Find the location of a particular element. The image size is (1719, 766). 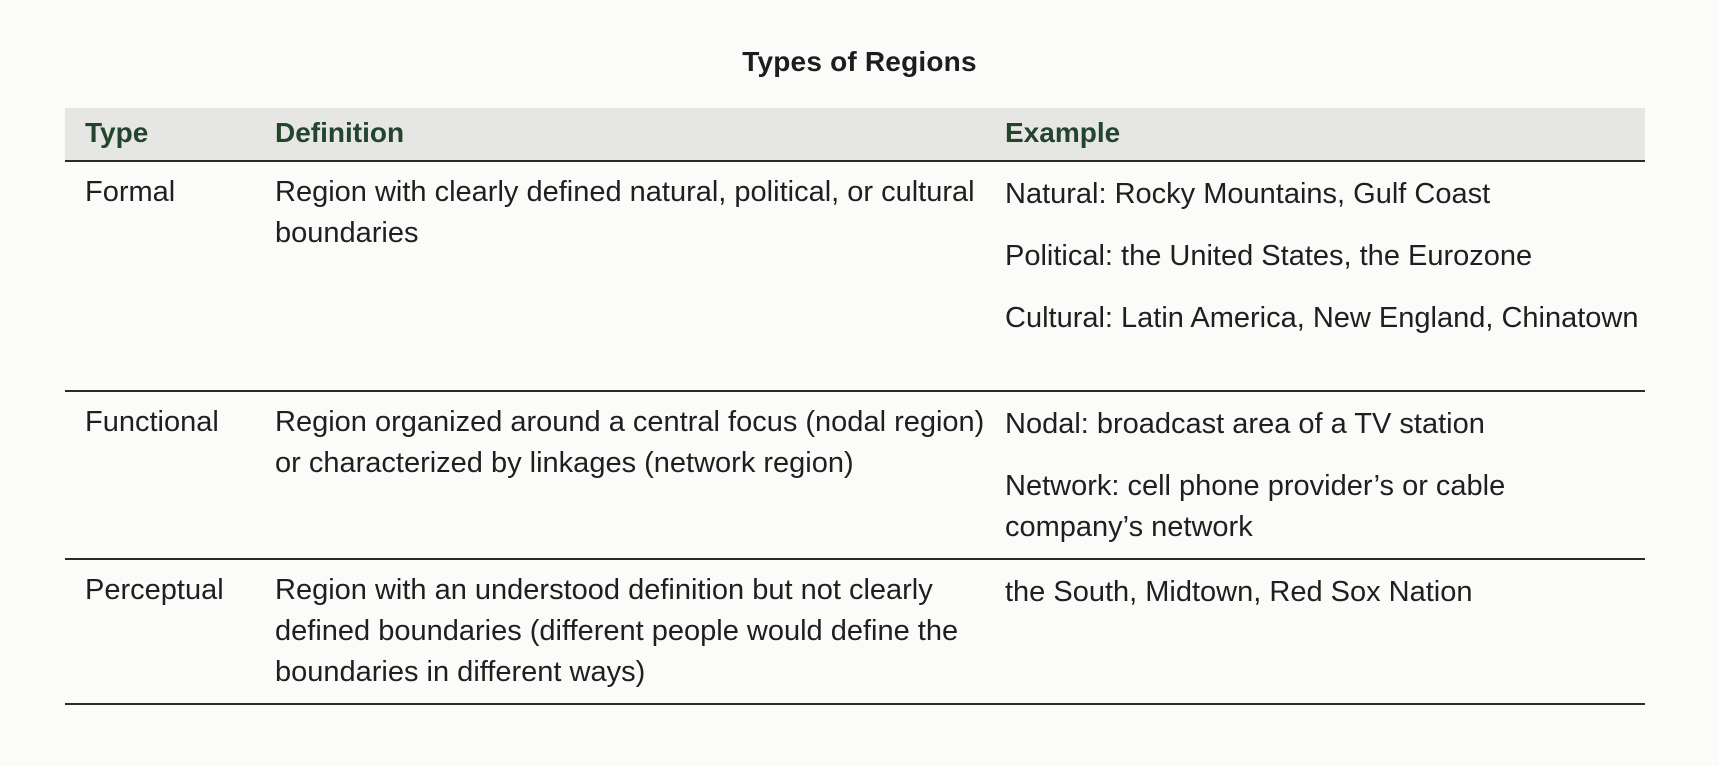

example-item: Natural: Rocky Mountains, Gulf Coast is located at coordinates (1248, 194).